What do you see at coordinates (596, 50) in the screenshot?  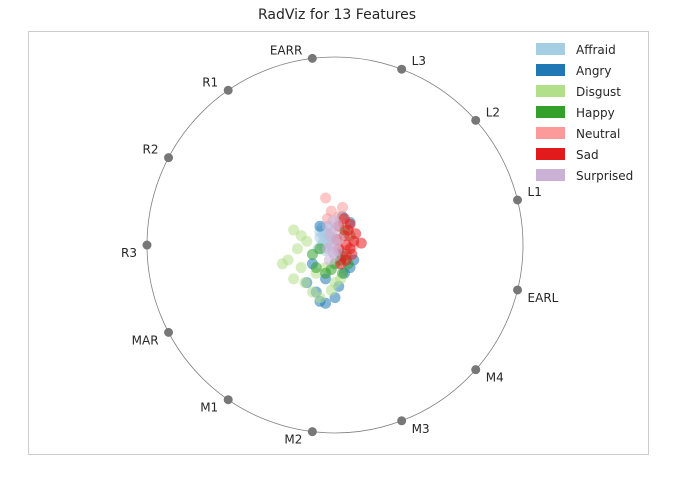 I see `legend-label: Affraid` at bounding box center [596, 50].